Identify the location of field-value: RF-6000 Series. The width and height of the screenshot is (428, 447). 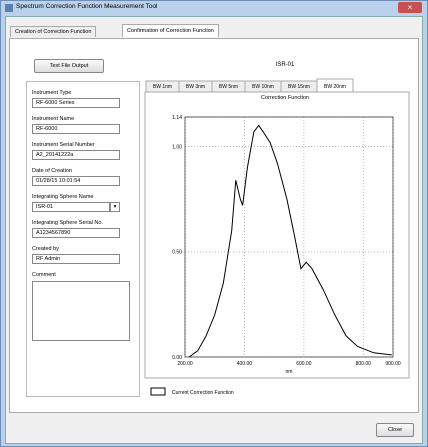
(76, 103).